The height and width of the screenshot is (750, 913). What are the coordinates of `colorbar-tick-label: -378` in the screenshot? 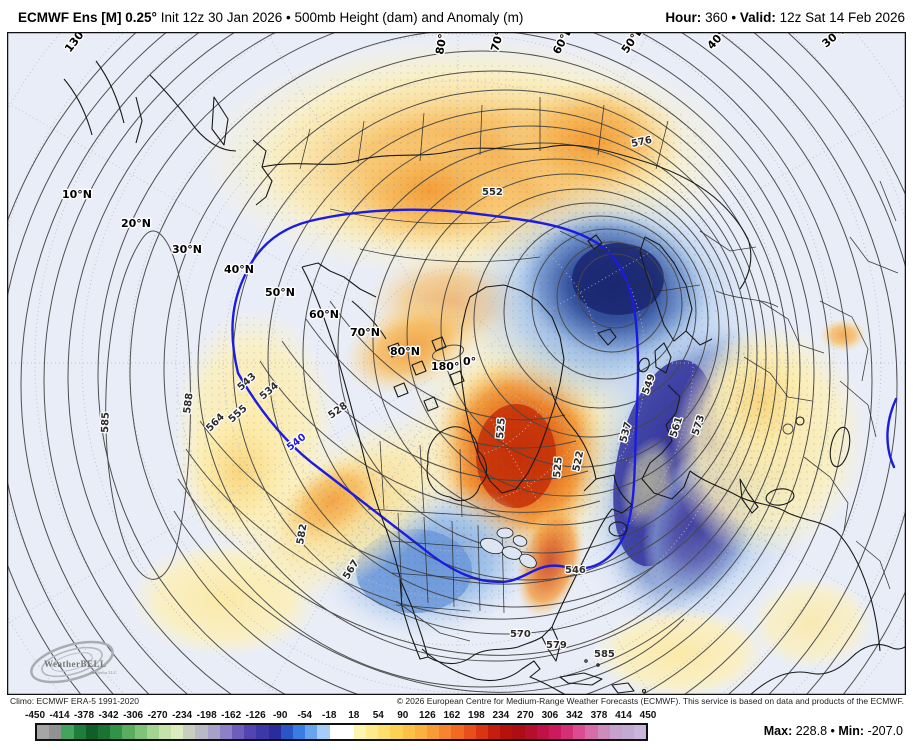 It's located at (84, 715).